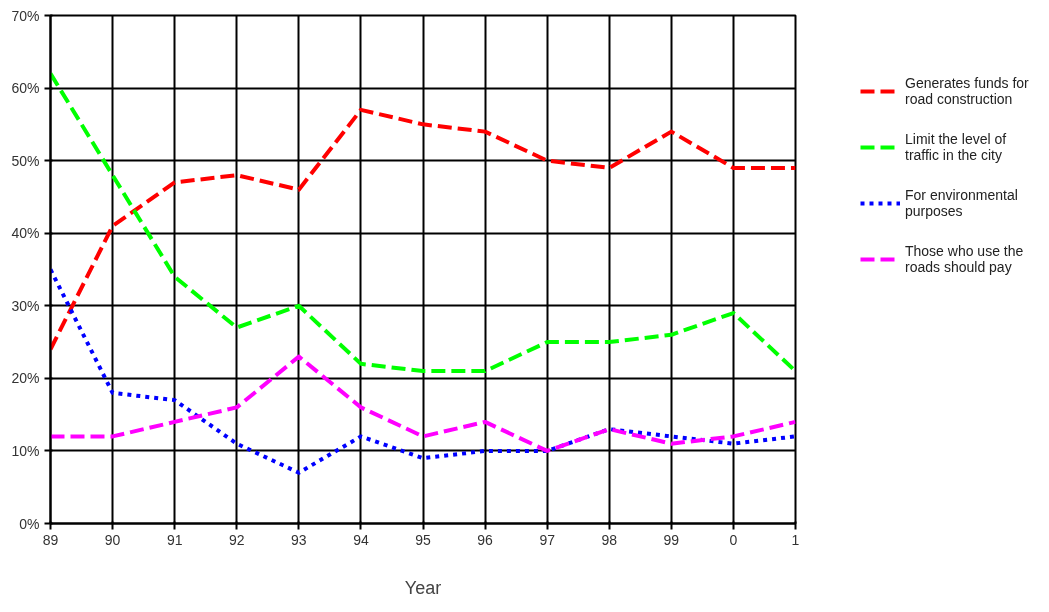  What do you see at coordinates (174, 539) in the screenshot?
I see `x-tick-label: 91` at bounding box center [174, 539].